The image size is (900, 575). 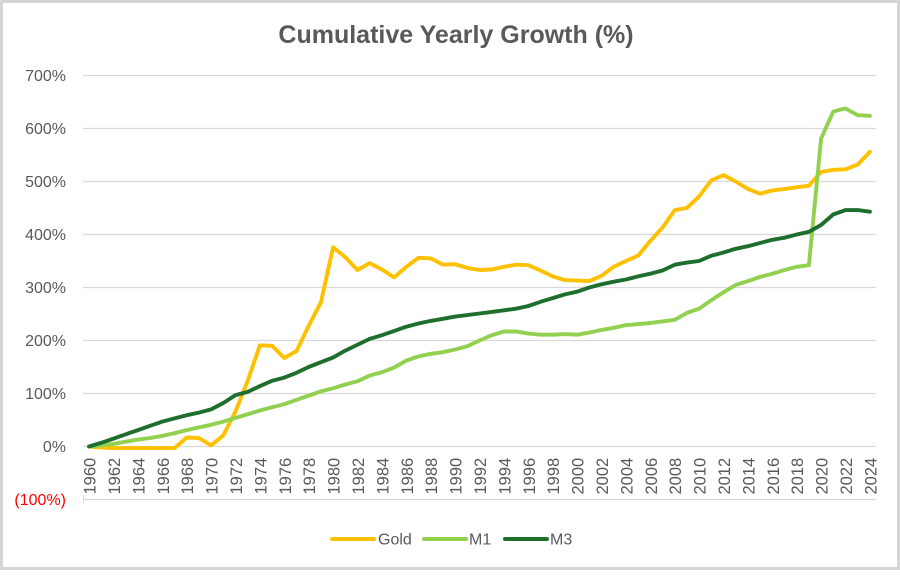 I want to click on svg-text: 2020, so click(x=823, y=476).